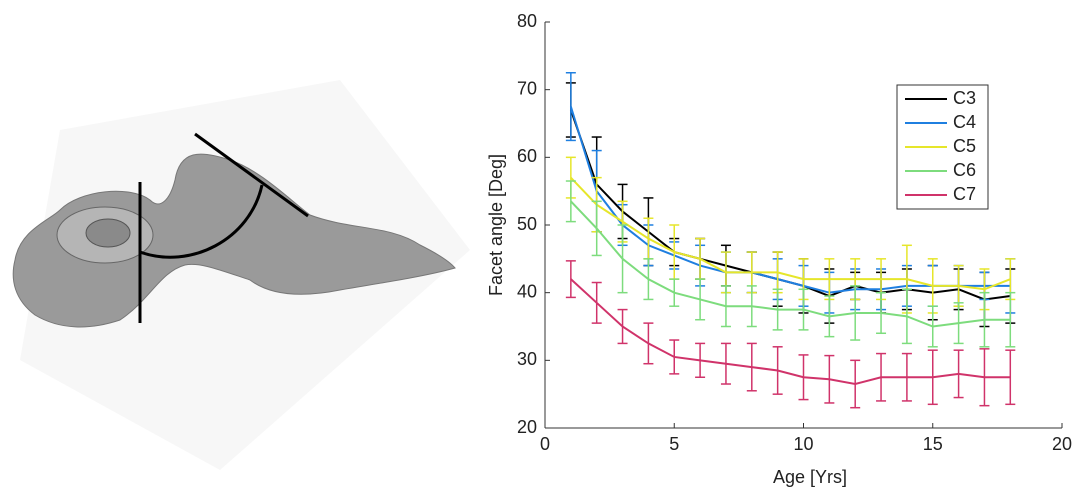  What do you see at coordinates (527, 88) in the screenshot?
I see `y-tick-label: 70` at bounding box center [527, 88].